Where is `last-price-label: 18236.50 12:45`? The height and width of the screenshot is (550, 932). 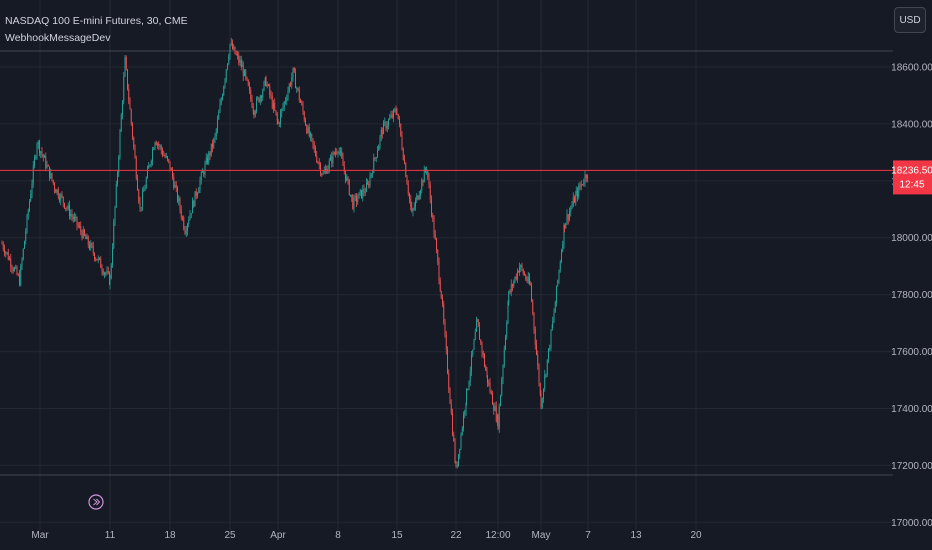 last-price-label: 18236.50 12:45 is located at coordinates (911, 177).